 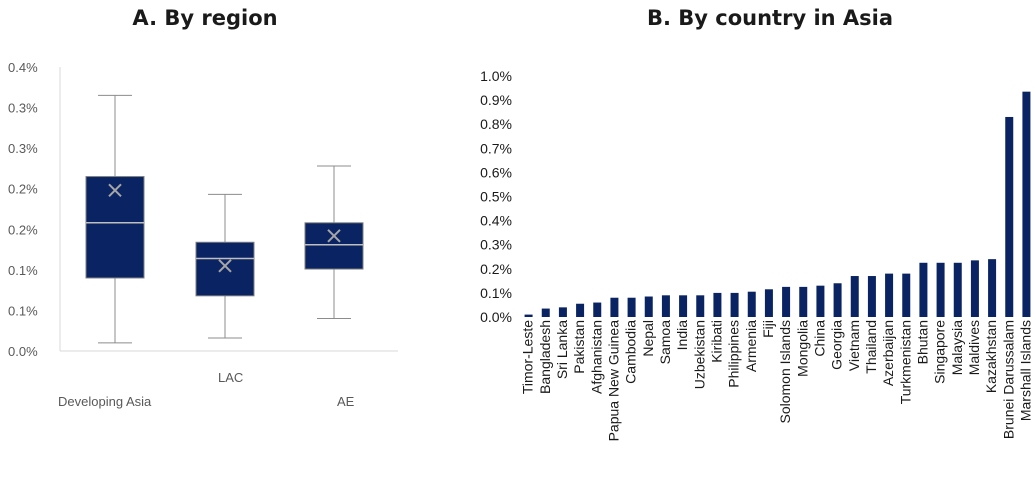 What do you see at coordinates (528, 315) in the screenshot?
I see `bar-timor-leste` at bounding box center [528, 315].